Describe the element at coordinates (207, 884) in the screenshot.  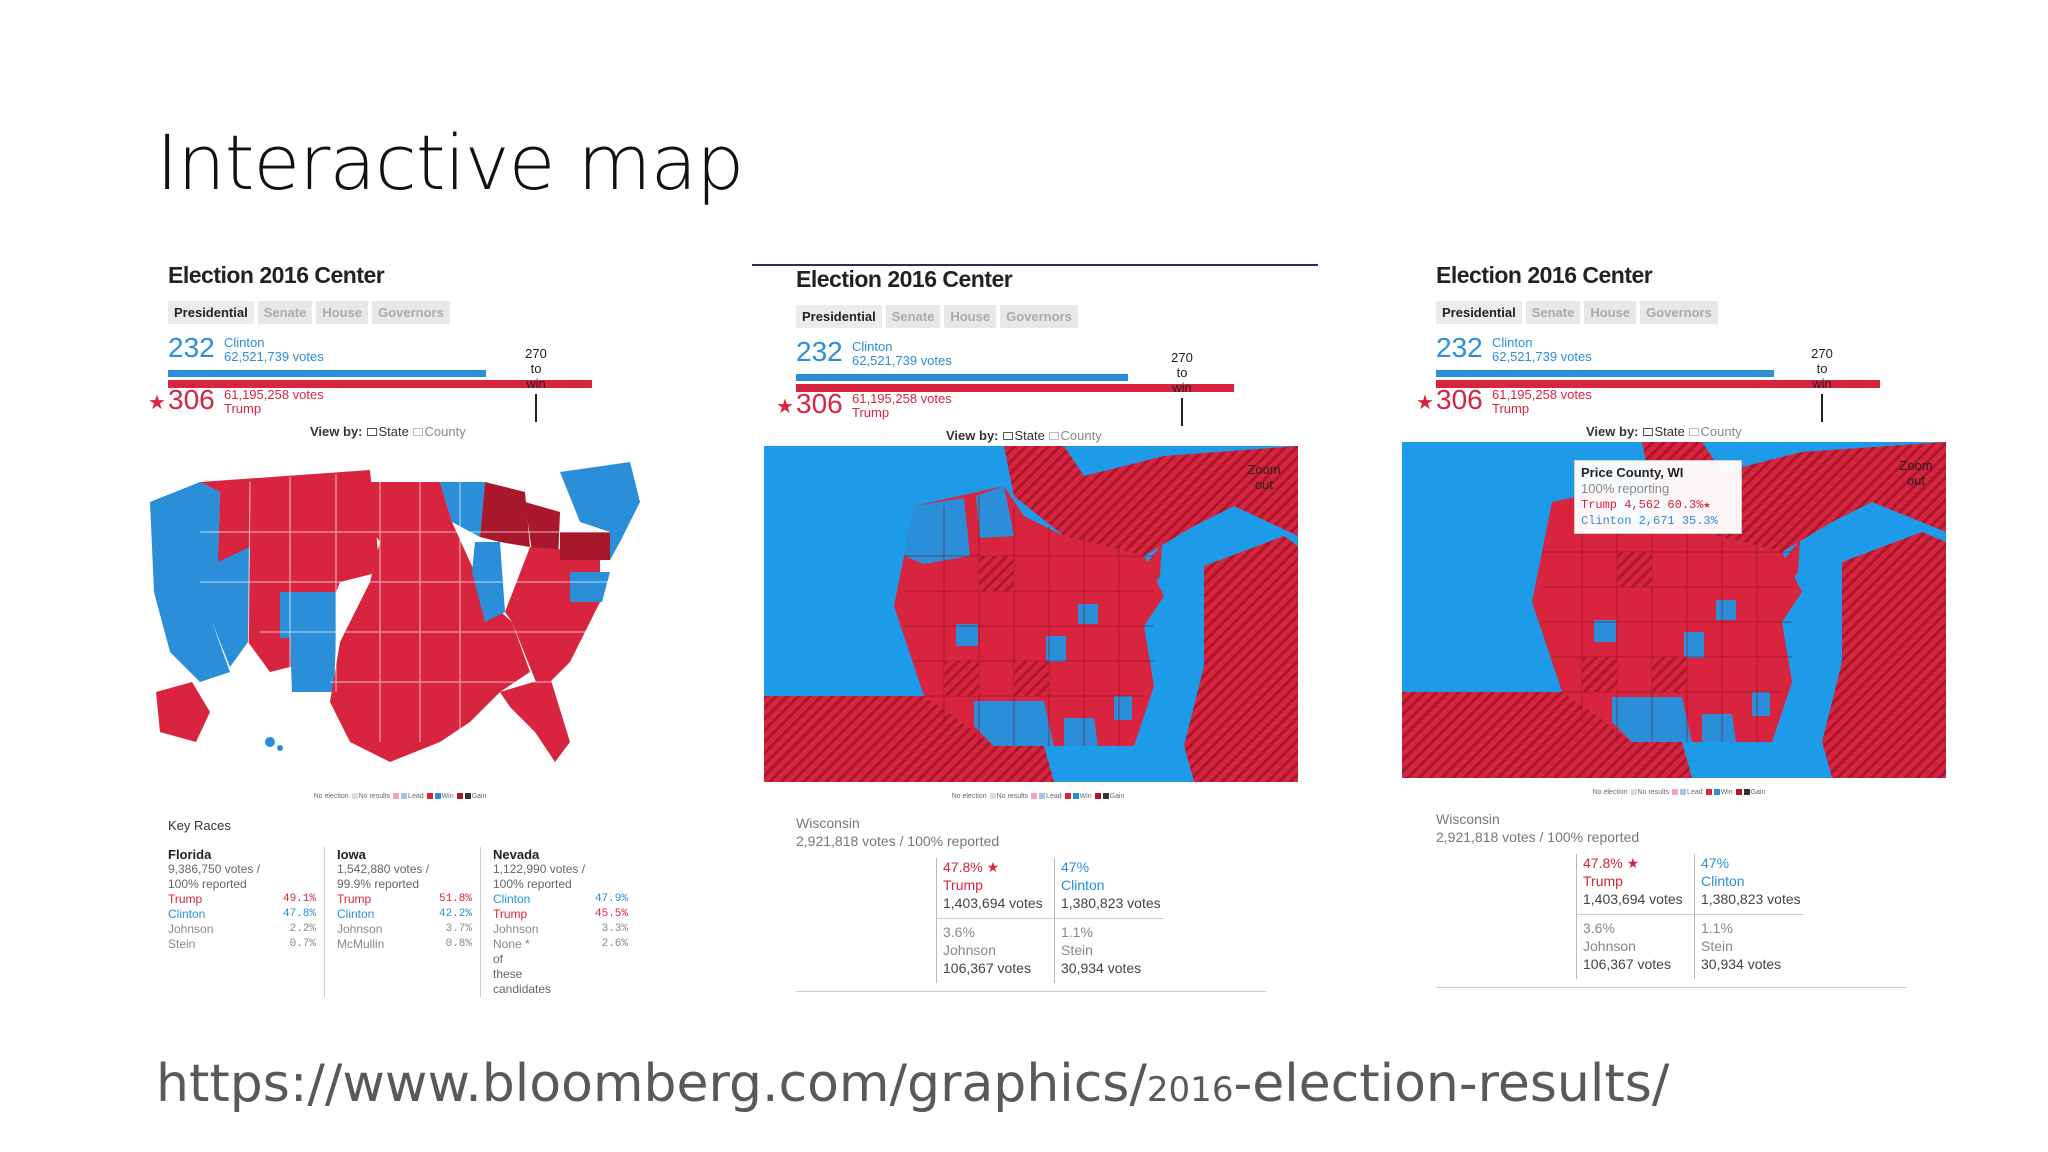
I see `race-meta: 100% reported` at that location.